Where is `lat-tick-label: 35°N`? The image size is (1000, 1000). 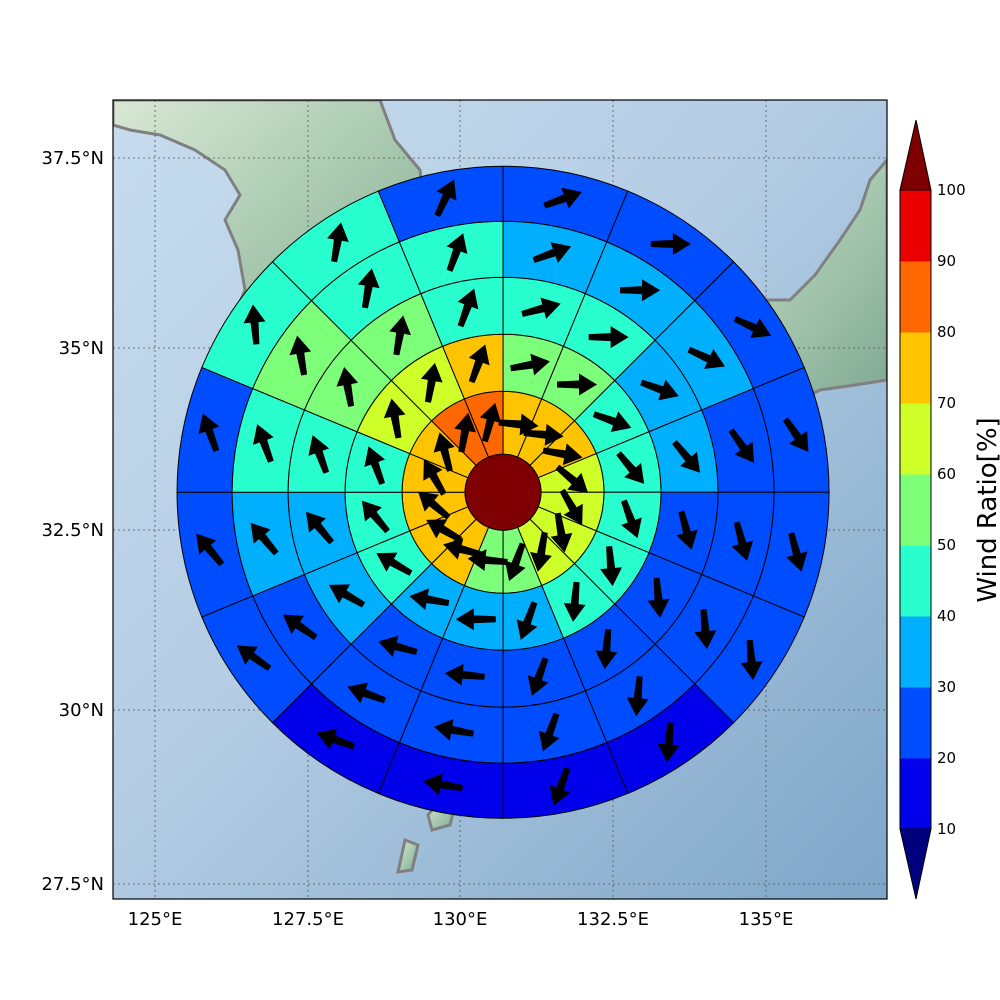
lat-tick-label: 35°N is located at coordinates (81, 348).